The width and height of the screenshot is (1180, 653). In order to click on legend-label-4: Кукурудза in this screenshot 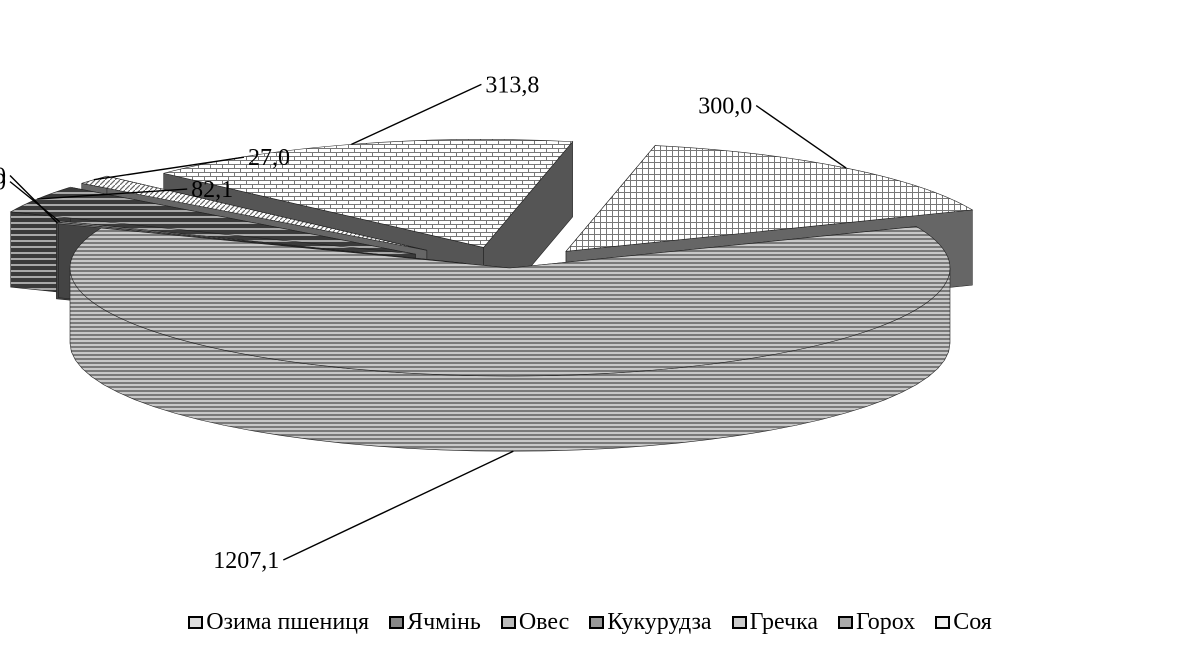, I will do `click(659, 621)`.